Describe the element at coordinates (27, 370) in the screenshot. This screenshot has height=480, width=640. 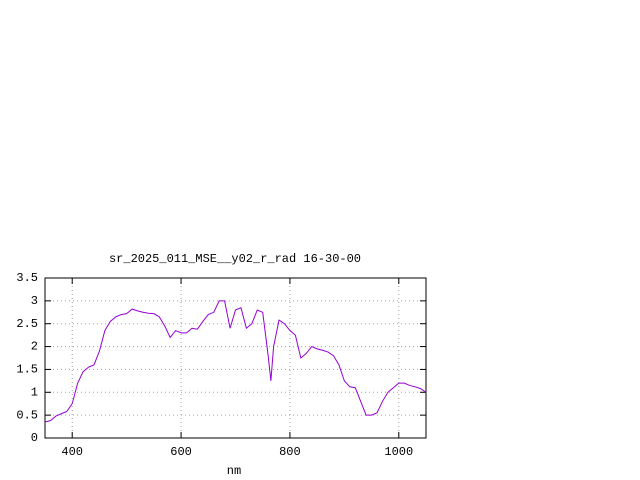
I see `y-tick-label: 1.5` at that location.